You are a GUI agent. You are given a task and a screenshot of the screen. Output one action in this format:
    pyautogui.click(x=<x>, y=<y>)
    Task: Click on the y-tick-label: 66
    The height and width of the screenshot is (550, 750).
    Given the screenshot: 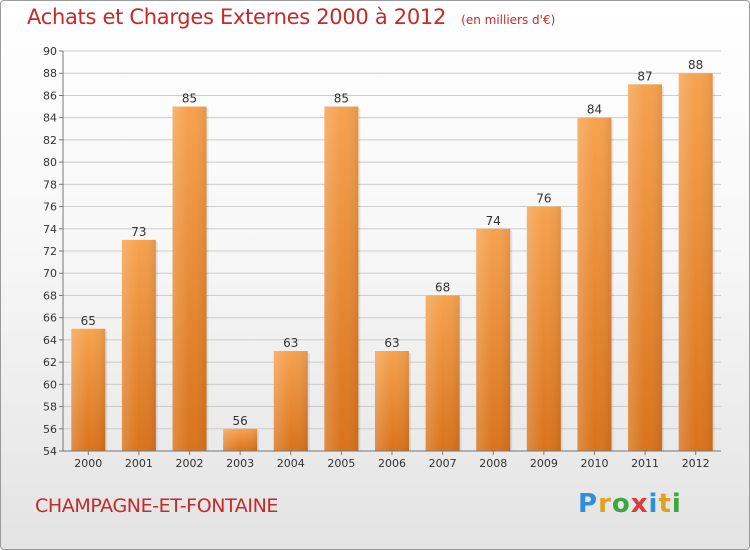 What is the action you would take?
    pyautogui.click(x=50, y=318)
    